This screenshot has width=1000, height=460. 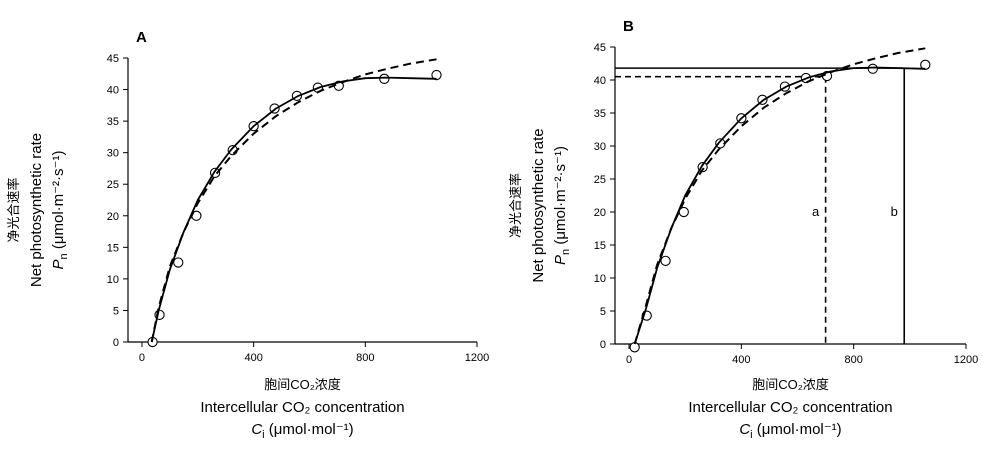 I want to click on panel-label: A, so click(x=141, y=37).